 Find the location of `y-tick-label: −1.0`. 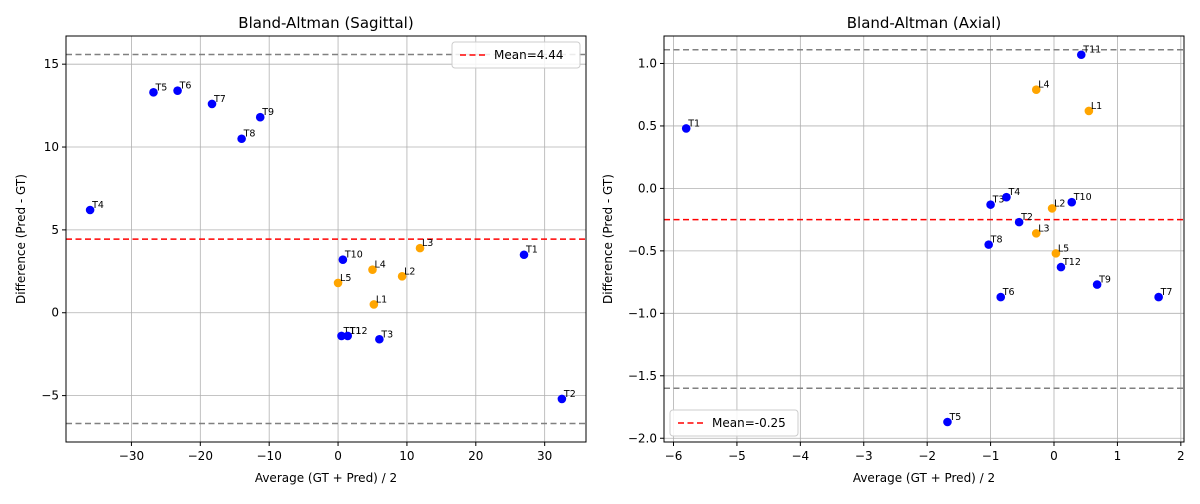

y-tick-label: −1.0 is located at coordinates (642, 313).